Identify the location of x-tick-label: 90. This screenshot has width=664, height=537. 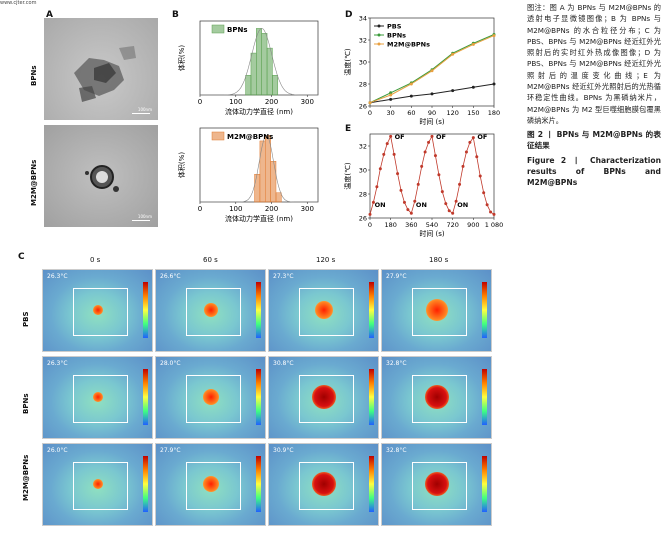
(432, 113).